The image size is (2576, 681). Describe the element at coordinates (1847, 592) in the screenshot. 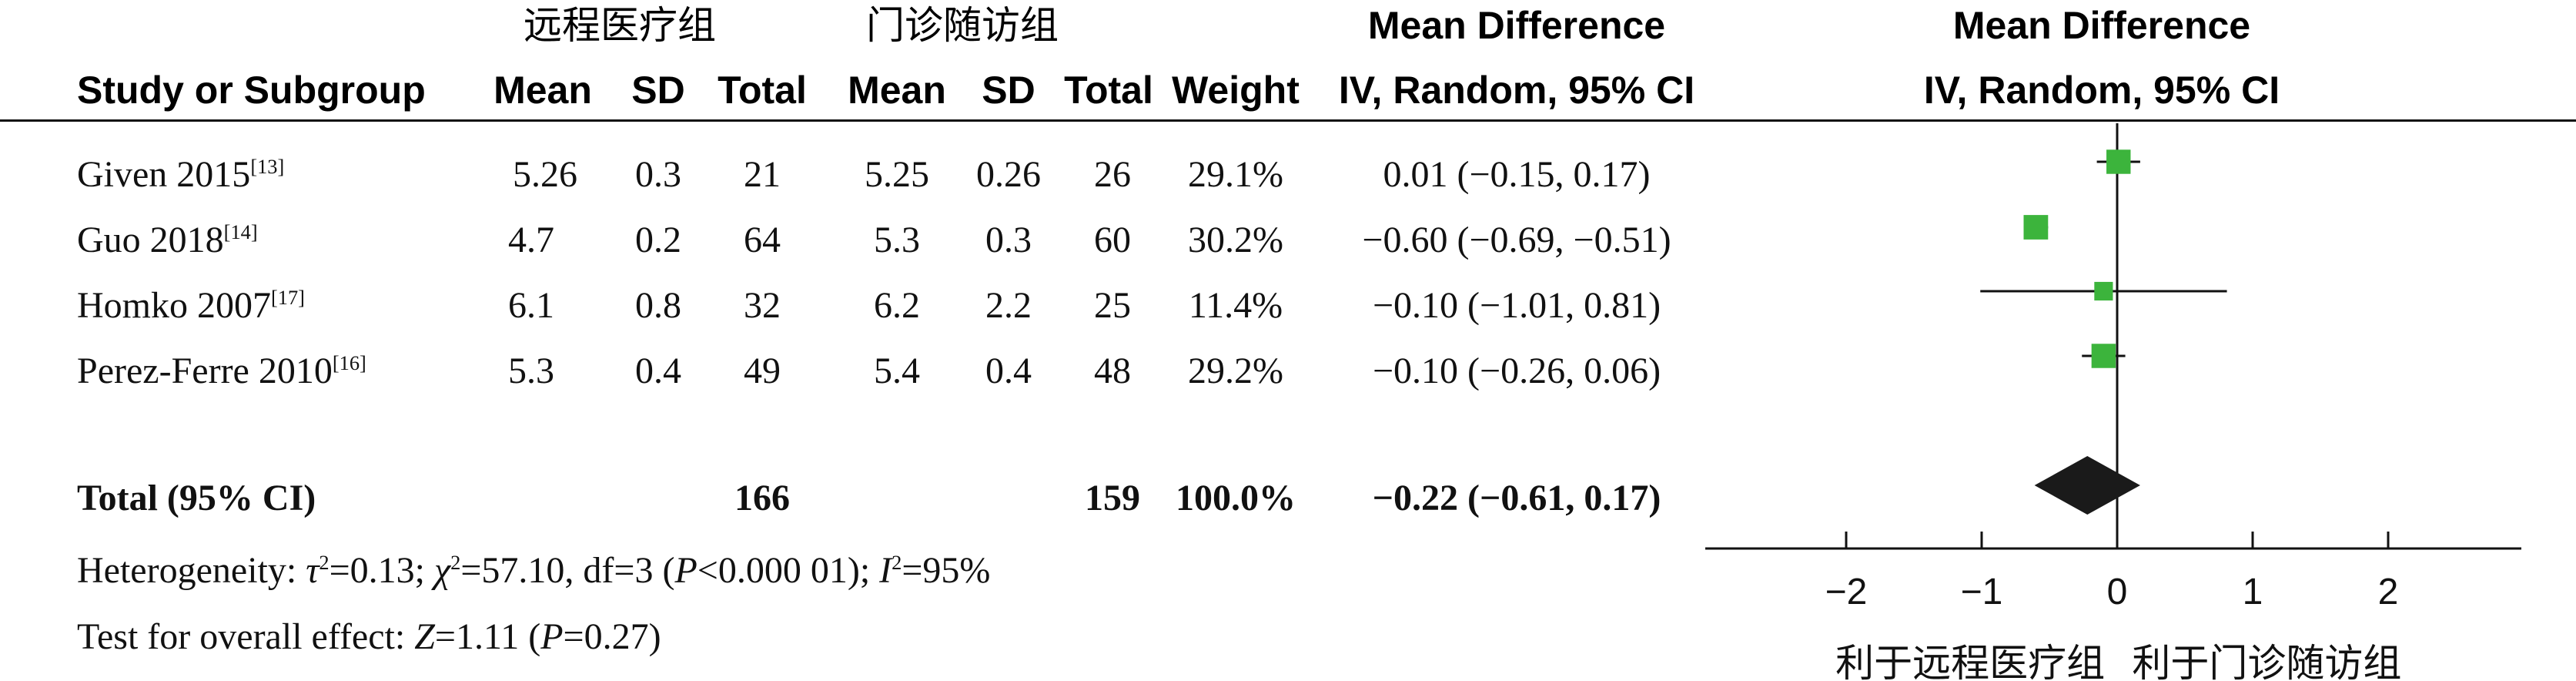

I see `x-tick-label: −2` at that location.